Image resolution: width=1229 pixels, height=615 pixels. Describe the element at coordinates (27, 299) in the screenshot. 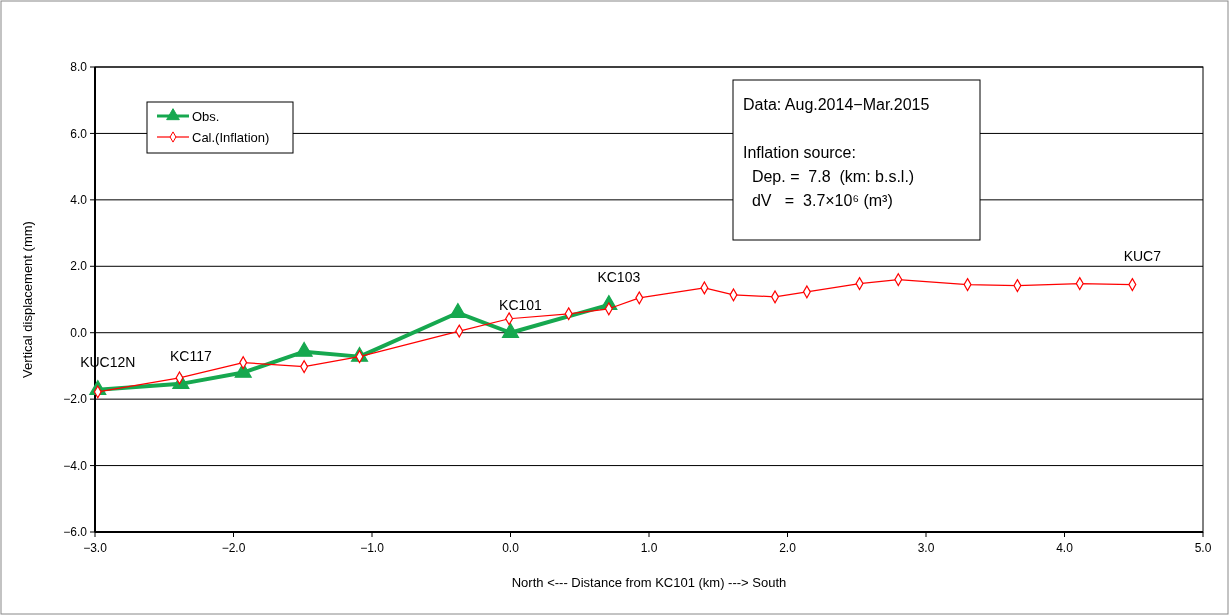

I see `y-axis-title: Vertical displacement (mm)` at that location.